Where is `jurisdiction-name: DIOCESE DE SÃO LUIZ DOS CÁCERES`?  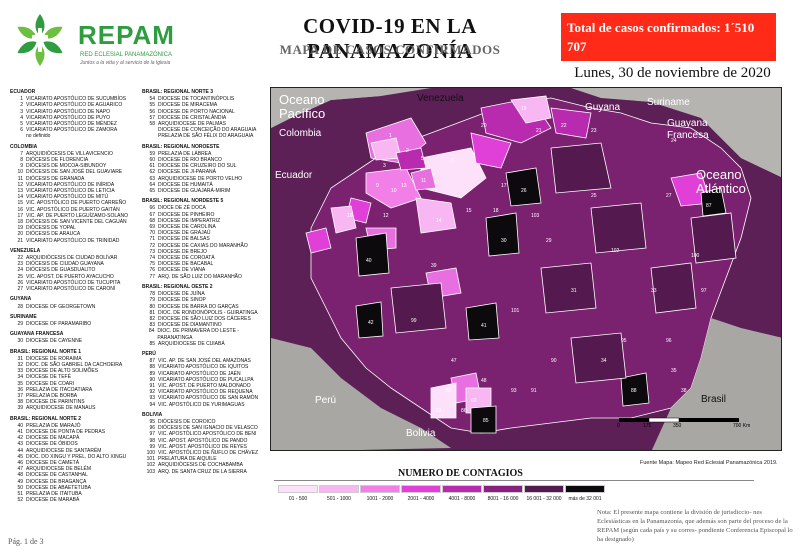
jurisdiction-name: DIOCESE DE SÃO LUIZ DOS CÁCERES is located at coordinates (204, 318).